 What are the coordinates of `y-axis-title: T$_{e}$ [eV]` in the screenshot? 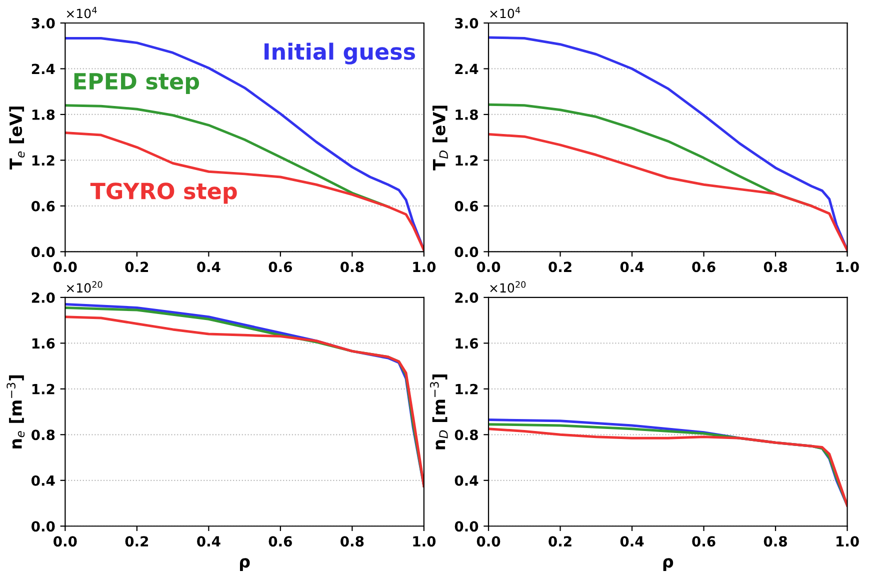 It's located at (17, 138).